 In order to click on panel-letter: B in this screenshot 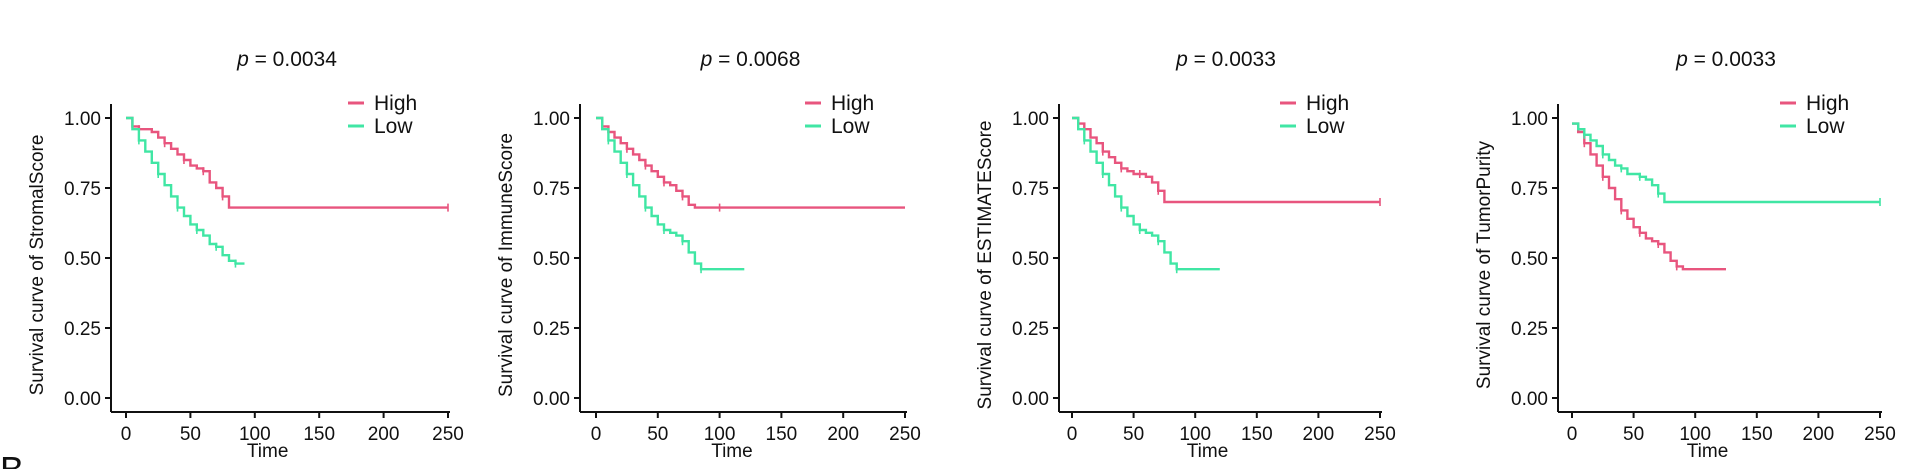, I will do `click(12, 459)`.